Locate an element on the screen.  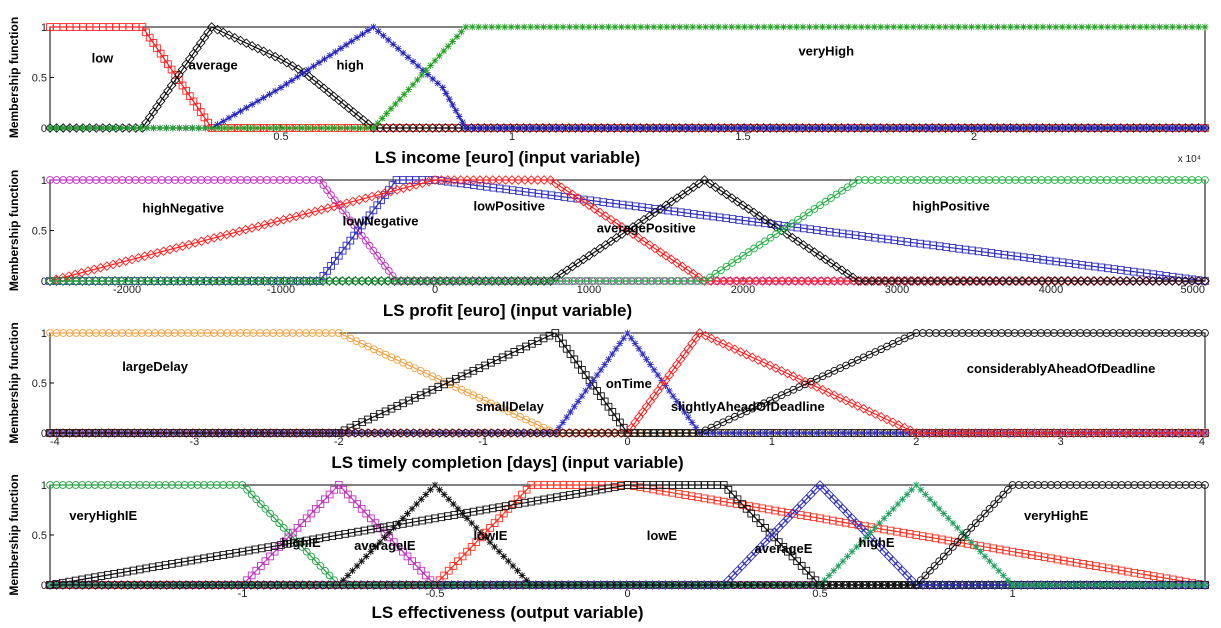
y-tick-label: 0 is located at coordinates (44, 434).